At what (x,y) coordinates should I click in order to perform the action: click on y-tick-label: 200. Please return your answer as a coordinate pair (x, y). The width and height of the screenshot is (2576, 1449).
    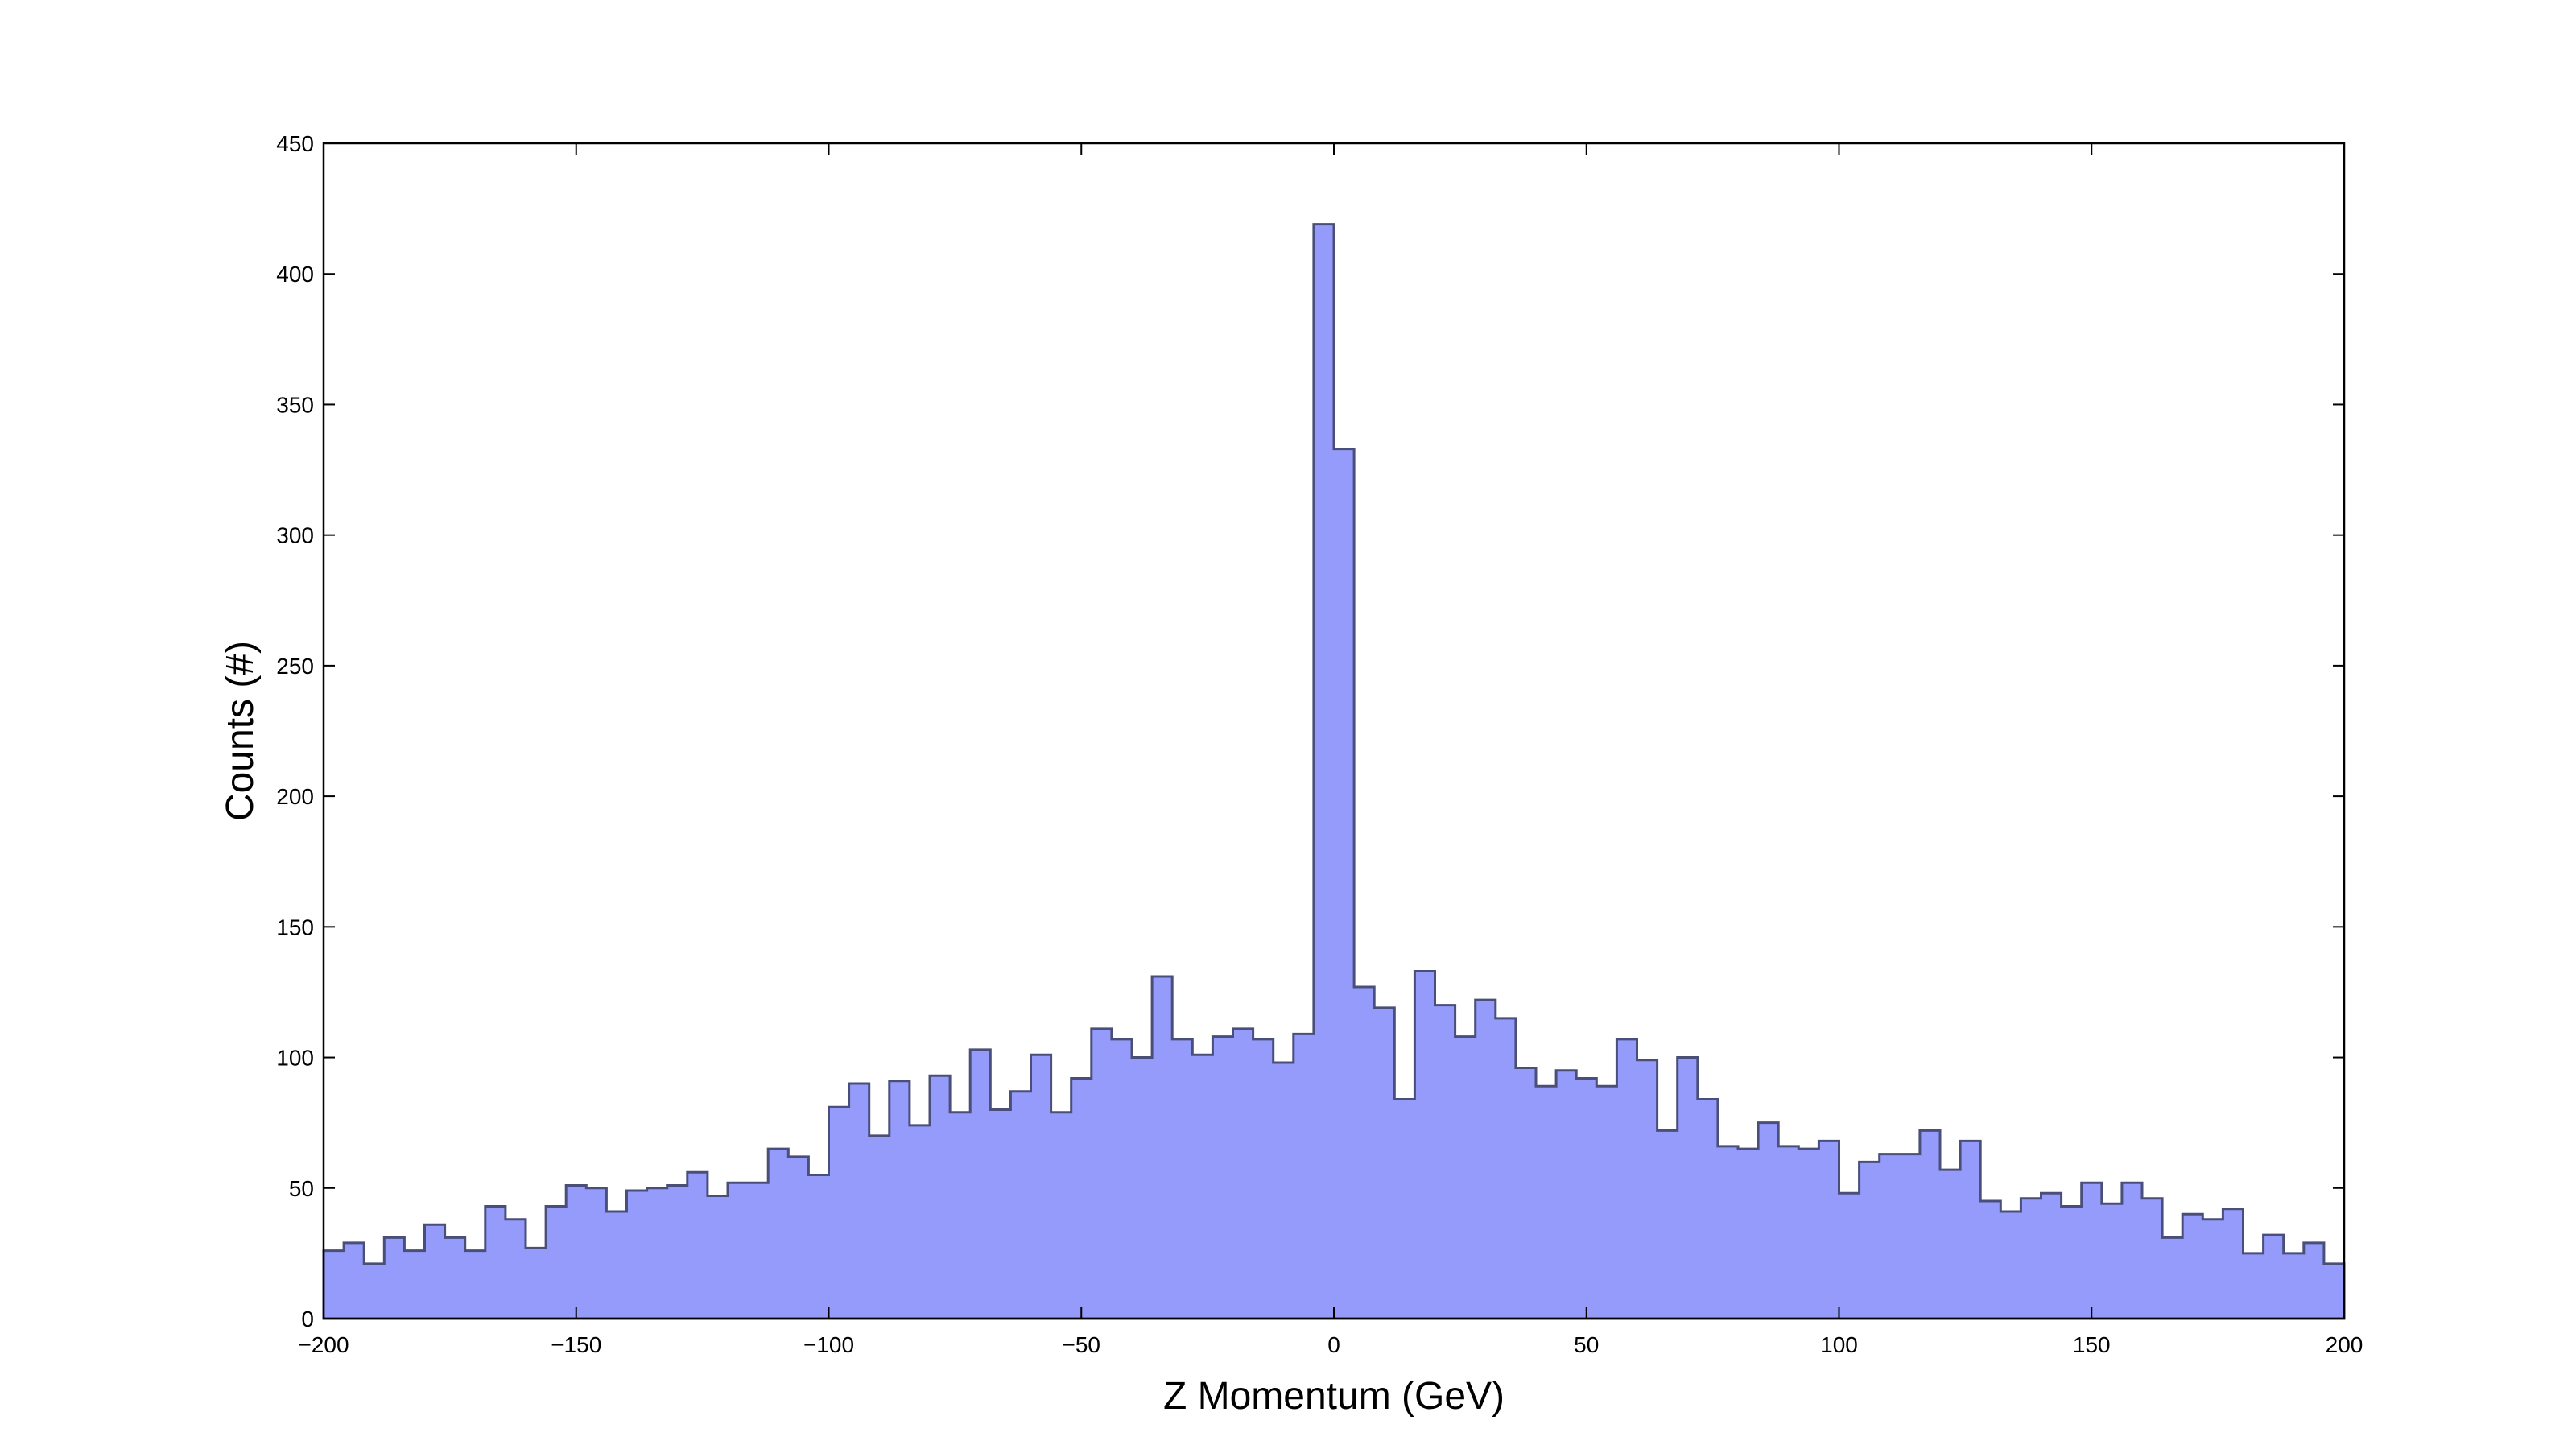
    Looking at the image, I should click on (295, 796).